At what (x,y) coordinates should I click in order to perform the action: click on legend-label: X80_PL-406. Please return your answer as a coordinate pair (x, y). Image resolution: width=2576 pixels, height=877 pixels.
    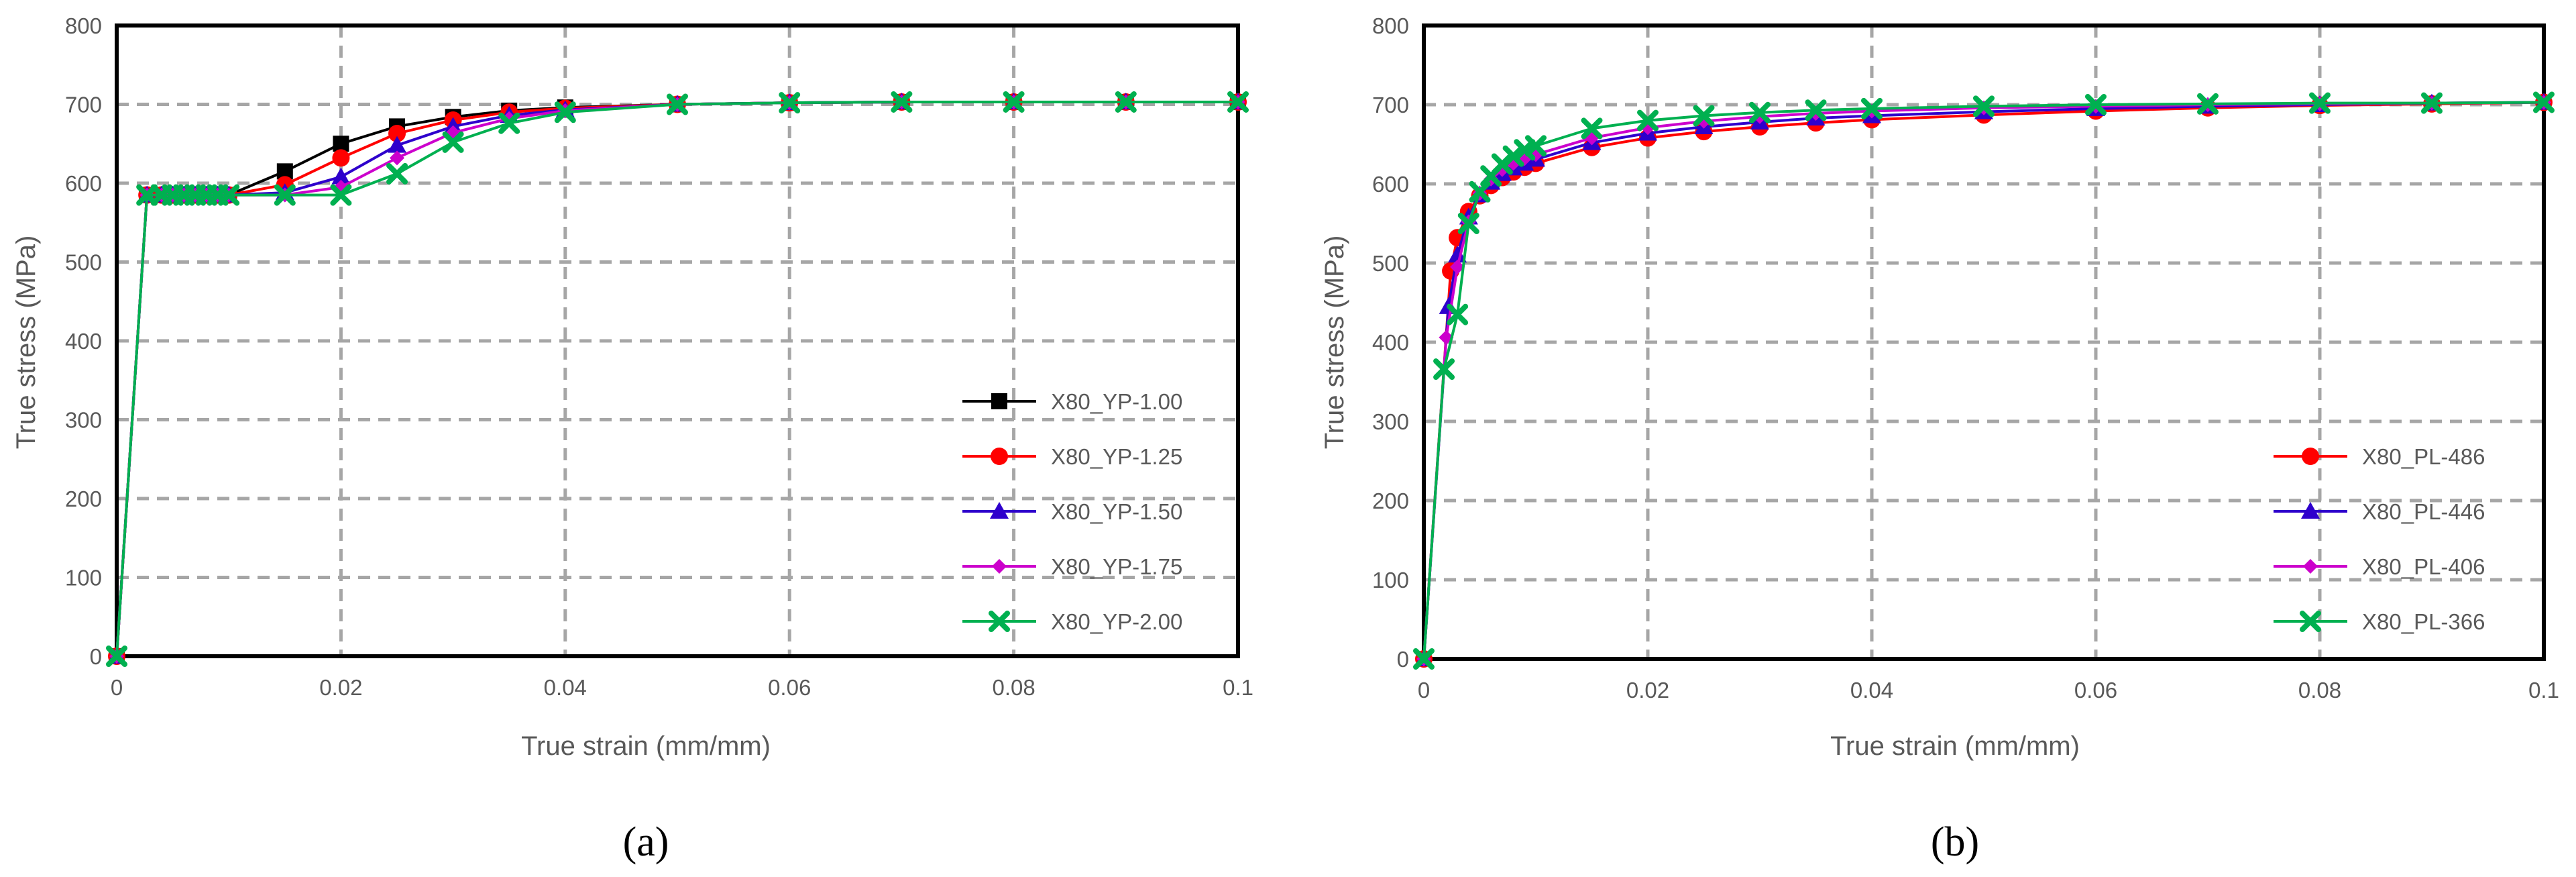
    Looking at the image, I should click on (2423, 566).